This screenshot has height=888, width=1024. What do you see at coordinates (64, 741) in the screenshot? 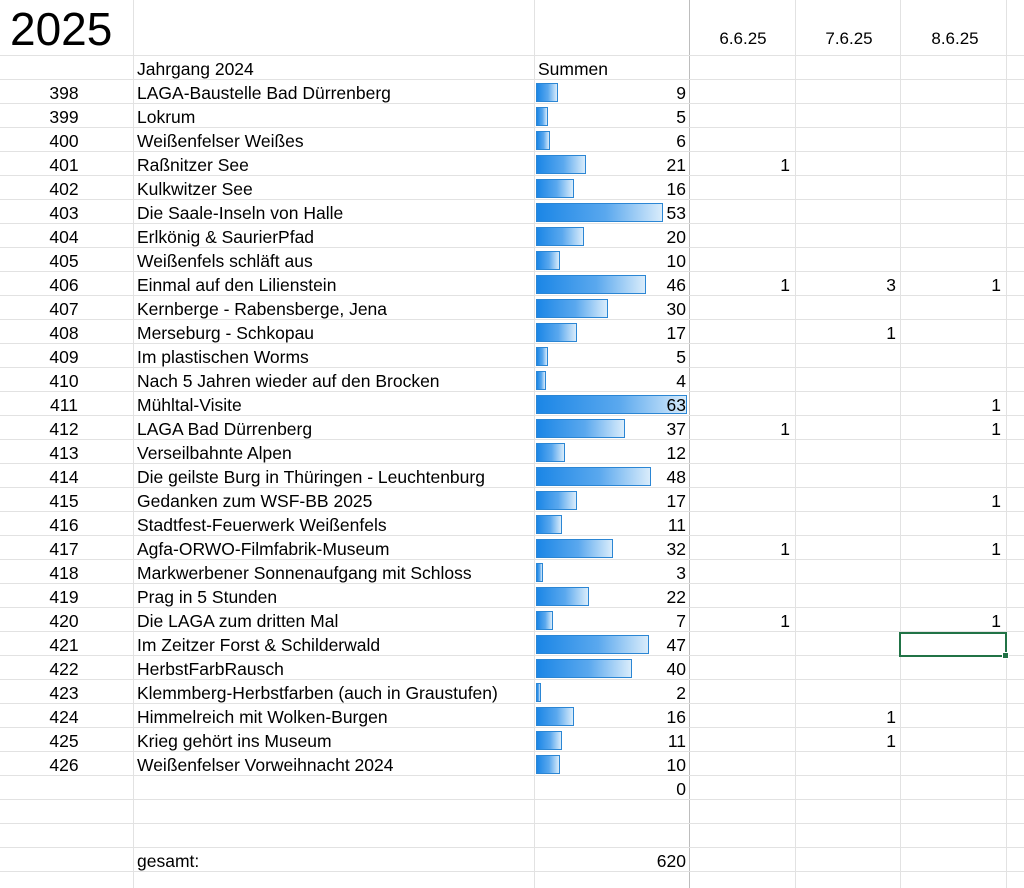
I see `row-number-cell: 425` at bounding box center [64, 741].